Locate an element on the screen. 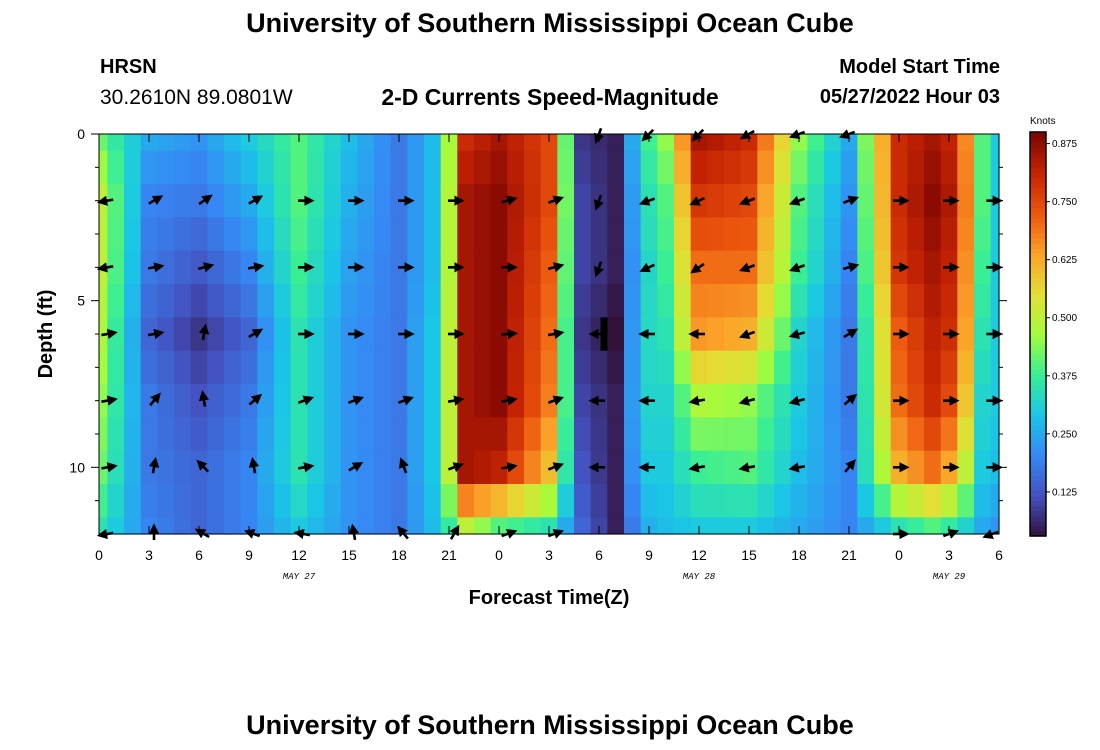 This screenshot has width=1100, height=750. colorbar-tick-label: 0.875 is located at coordinates (1064, 144).